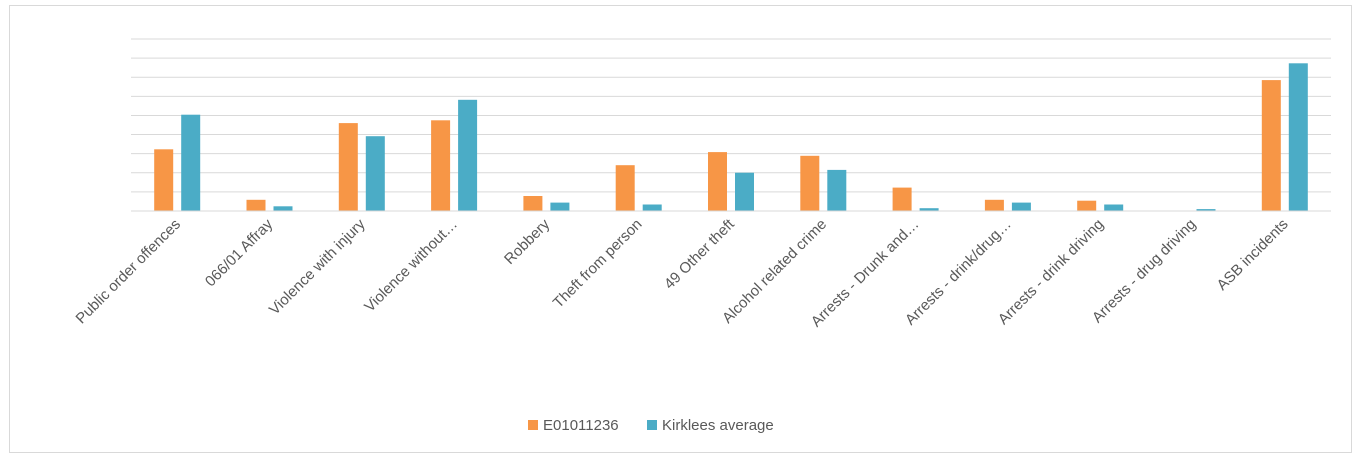  What do you see at coordinates (1051, 272) in the screenshot?
I see `x-tick-label: Arrests - drink driving` at bounding box center [1051, 272].